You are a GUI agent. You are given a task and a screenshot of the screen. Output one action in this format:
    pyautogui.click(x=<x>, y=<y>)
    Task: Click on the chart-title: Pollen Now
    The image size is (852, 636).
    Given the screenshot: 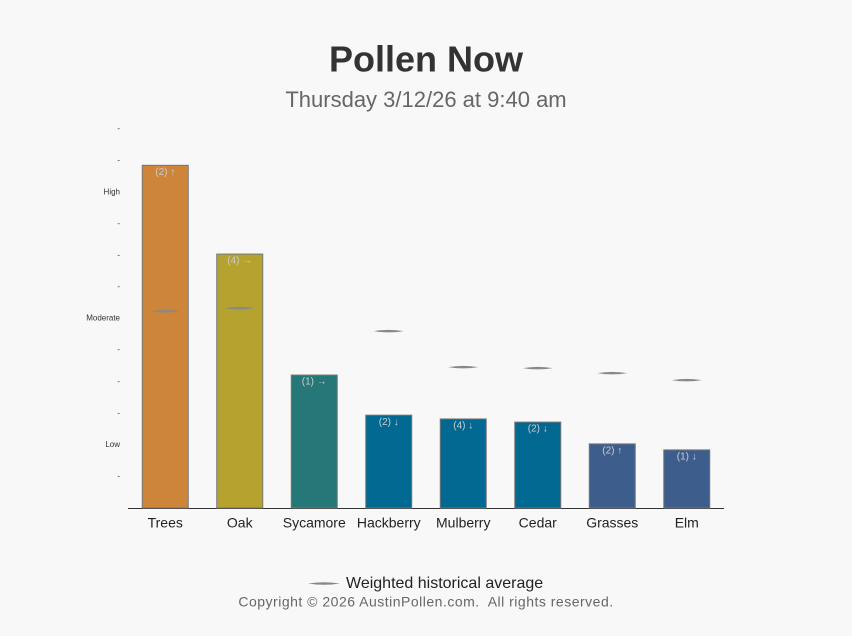 What is the action you would take?
    pyautogui.click(x=426, y=59)
    